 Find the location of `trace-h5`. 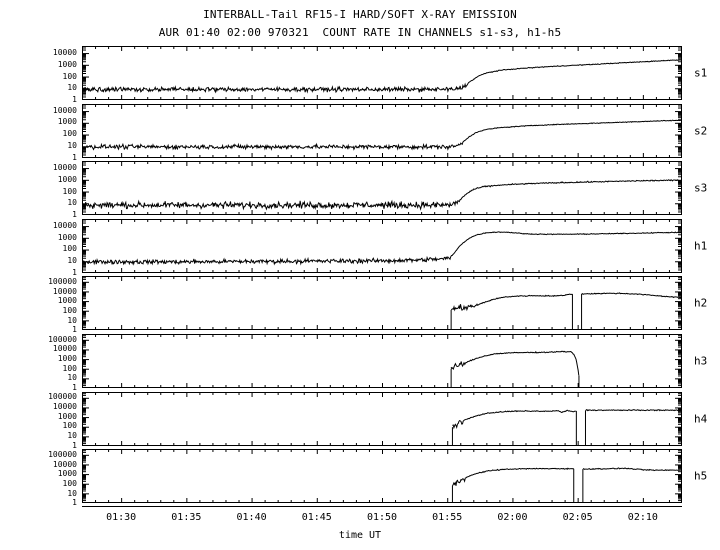

trace-h5 is located at coordinates (382, 476).